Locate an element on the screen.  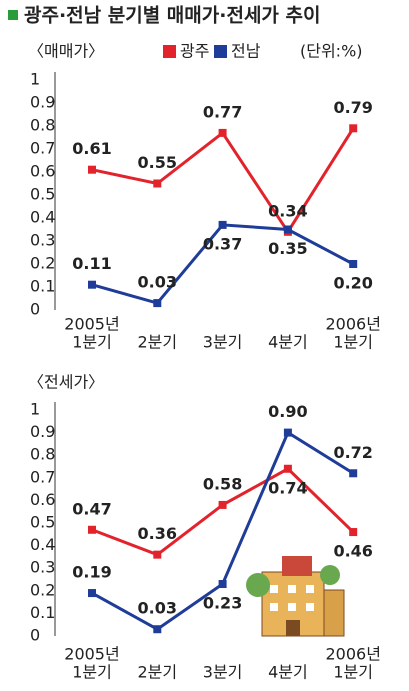
chart-title: 광주·전남 분기별 매매가·전세가 추이 is located at coordinates (172, 16).